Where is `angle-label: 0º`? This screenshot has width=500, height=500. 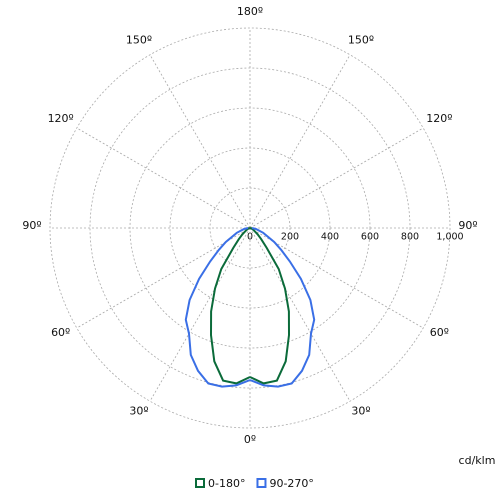 angle-label: 0º is located at coordinates (250, 439).